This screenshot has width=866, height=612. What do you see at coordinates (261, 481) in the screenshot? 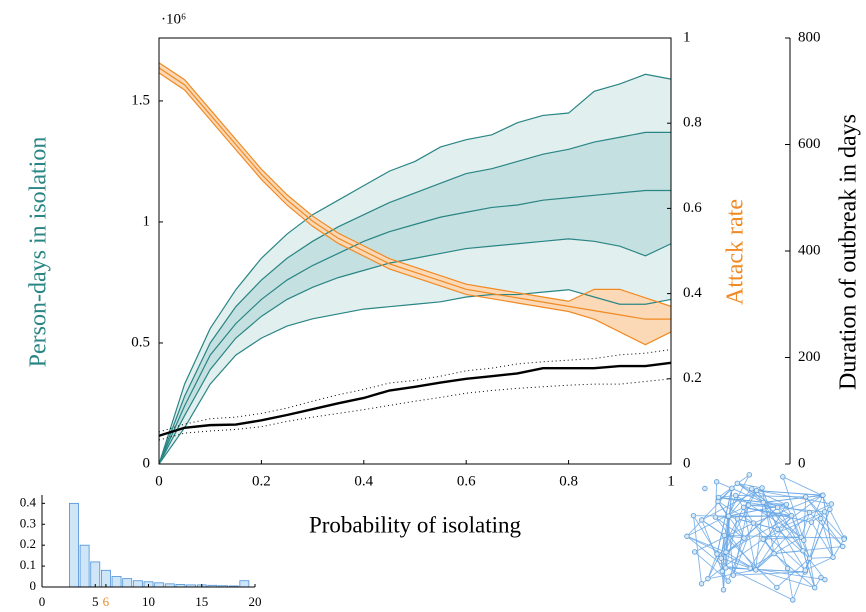
I see `x-tick-label: 0.2` at bounding box center [261, 481].